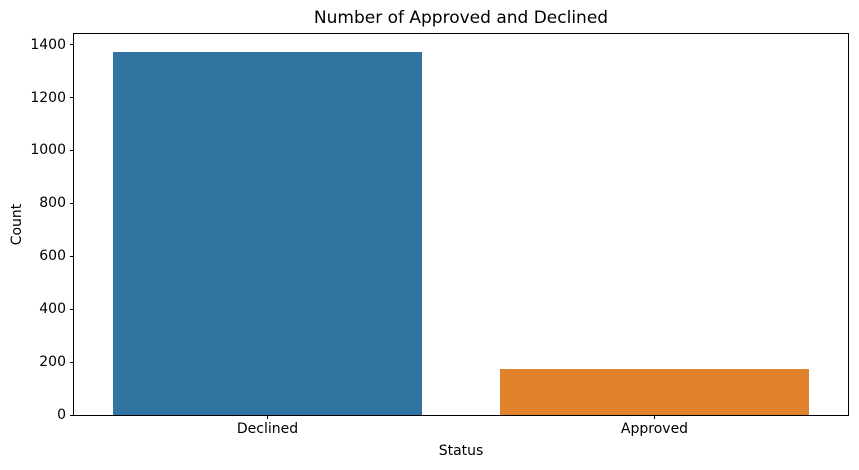 Image resolution: width=859 pixels, height=470 pixels. Describe the element at coordinates (52, 203) in the screenshot. I see `y-tick-label: 800` at that location.